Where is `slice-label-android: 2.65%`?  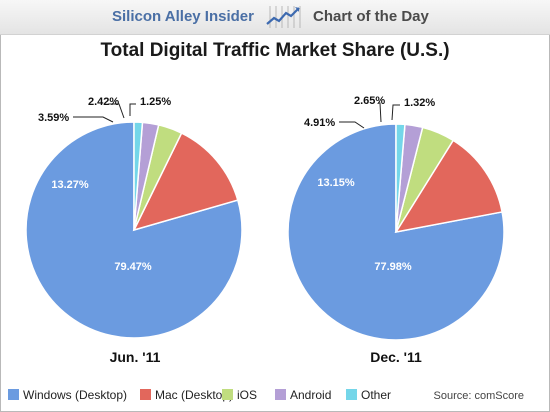 slice-label-android: 2.65% is located at coordinates (369, 101).